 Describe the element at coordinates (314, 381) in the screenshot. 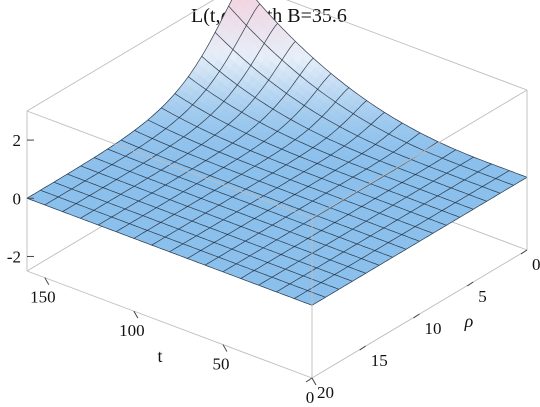

I see `x-tick-mark` at that location.